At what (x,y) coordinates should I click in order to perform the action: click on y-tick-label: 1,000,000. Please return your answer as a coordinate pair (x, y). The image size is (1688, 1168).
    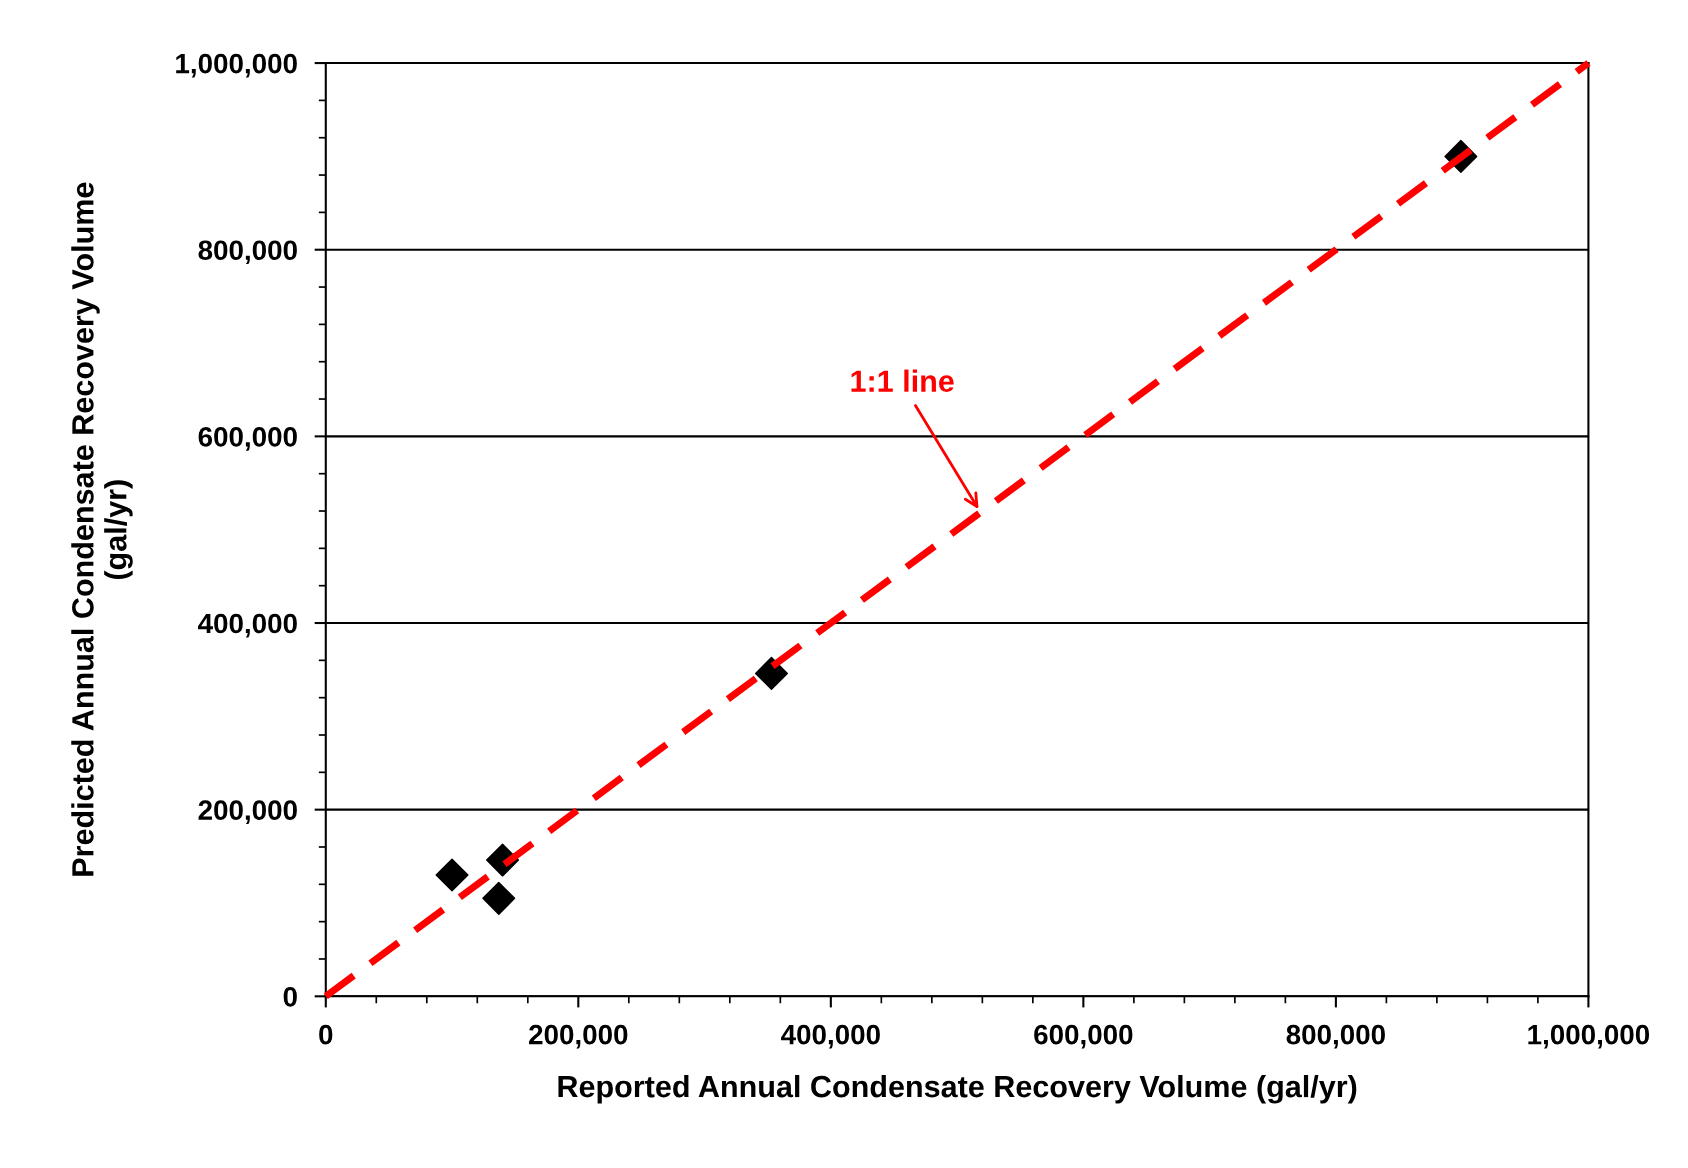
    Looking at the image, I should click on (236, 65).